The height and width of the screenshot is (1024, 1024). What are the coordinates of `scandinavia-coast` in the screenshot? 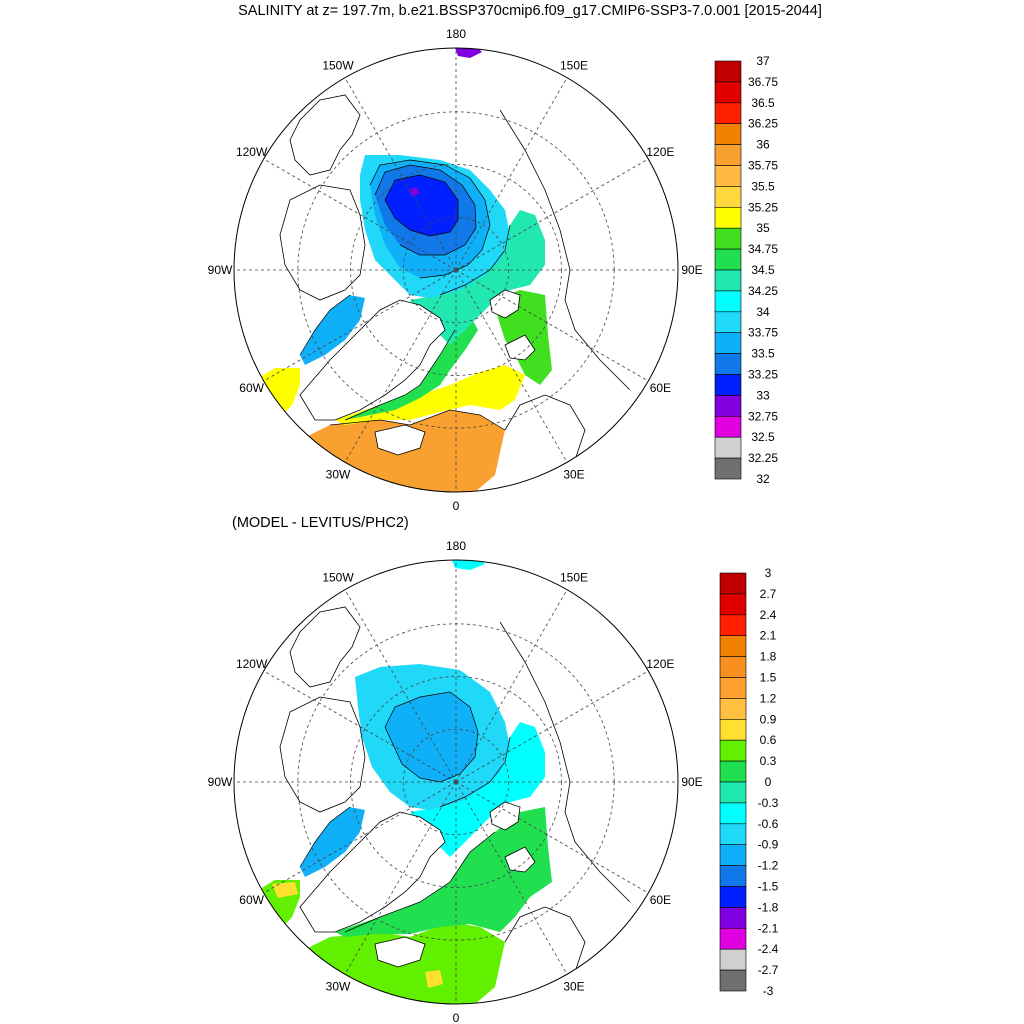 It's located at (545, 427).